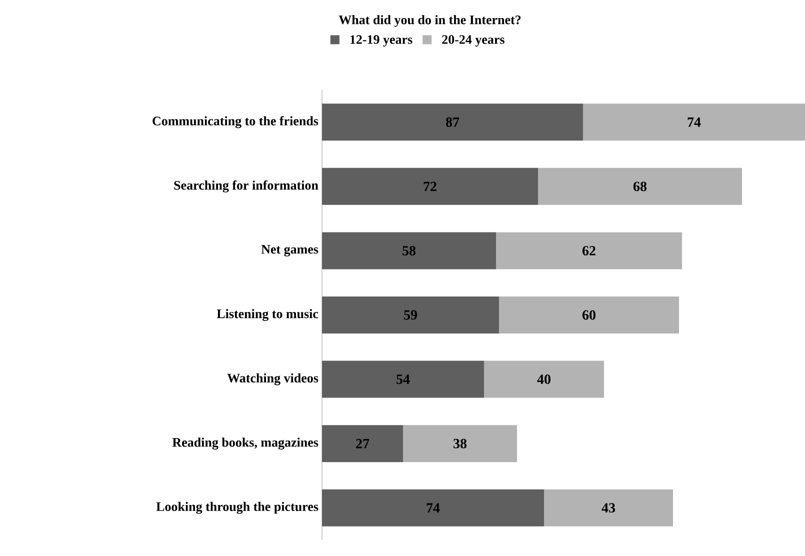 The height and width of the screenshot is (556, 805). What do you see at coordinates (237, 508) in the screenshot?
I see `y-tick-label: Looking through the pictures` at bounding box center [237, 508].